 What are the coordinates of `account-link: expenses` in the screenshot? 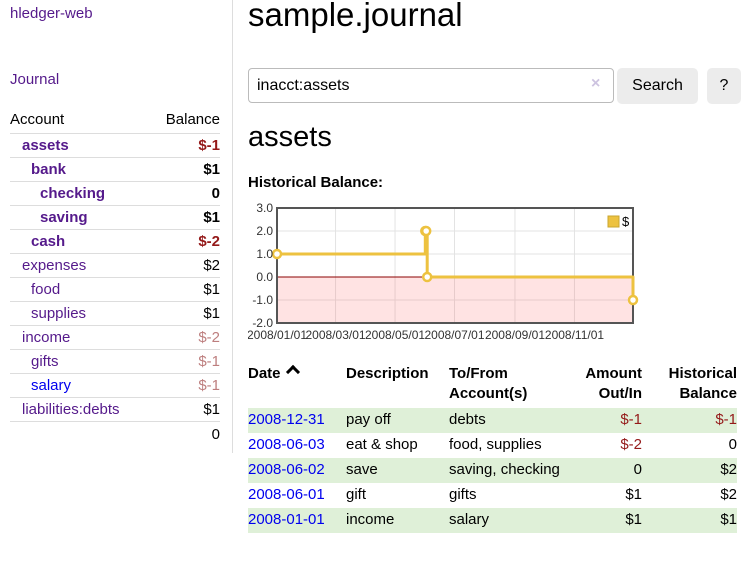 It's located at (54, 265).